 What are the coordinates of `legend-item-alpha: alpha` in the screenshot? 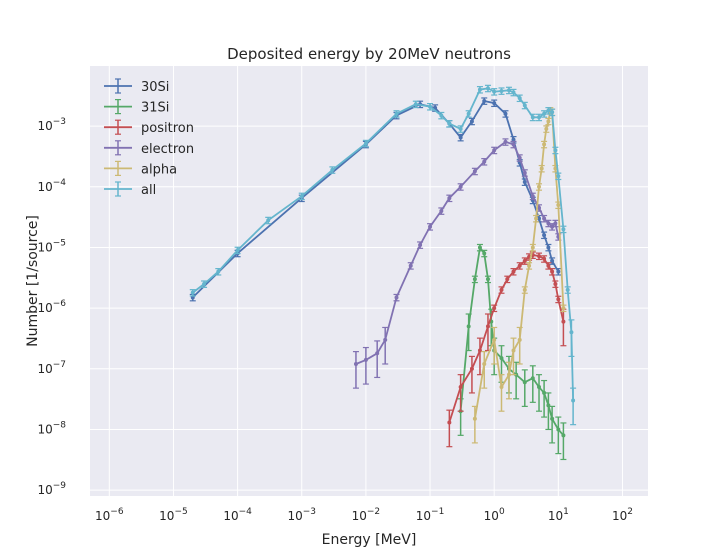 It's located at (140, 168).